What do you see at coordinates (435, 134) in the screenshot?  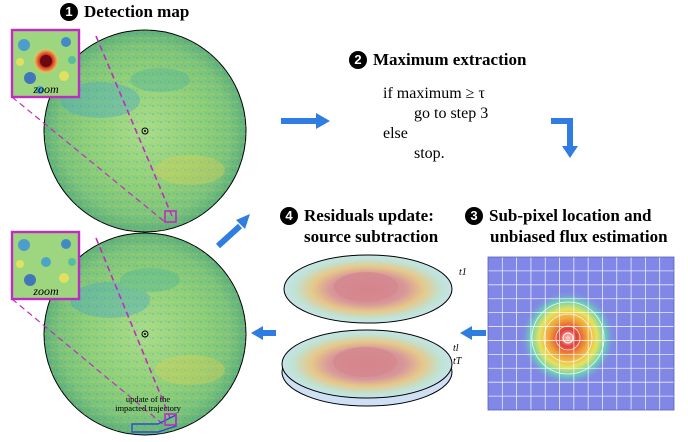 I see `algorithm-line3: else` at bounding box center [435, 134].